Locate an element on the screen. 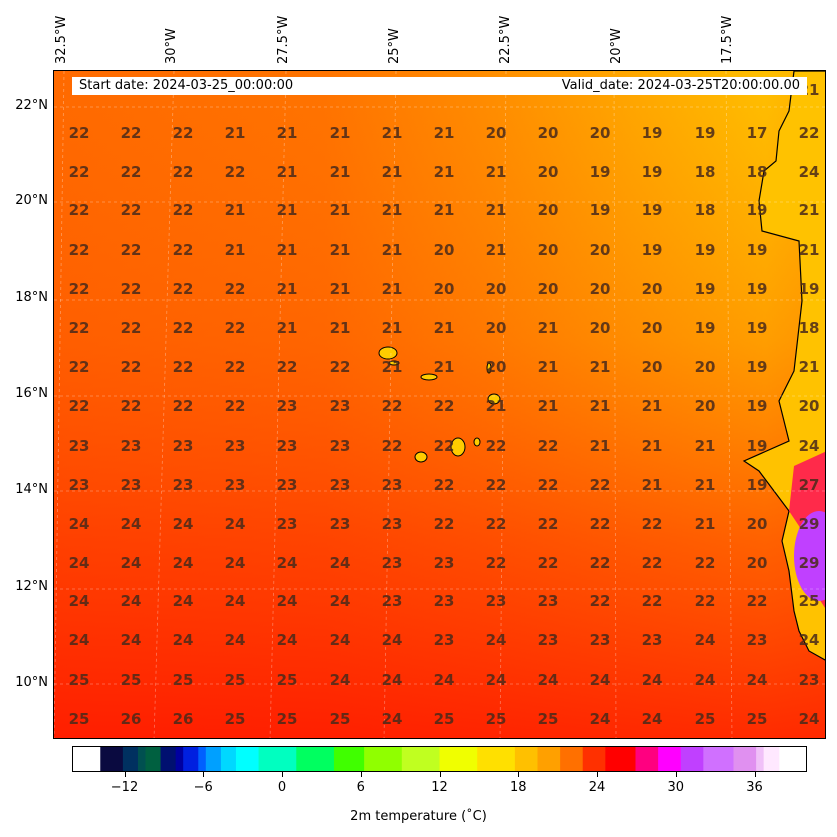 The height and width of the screenshot is (837, 837). temperature-value: 18 is located at coordinates (705, 172).